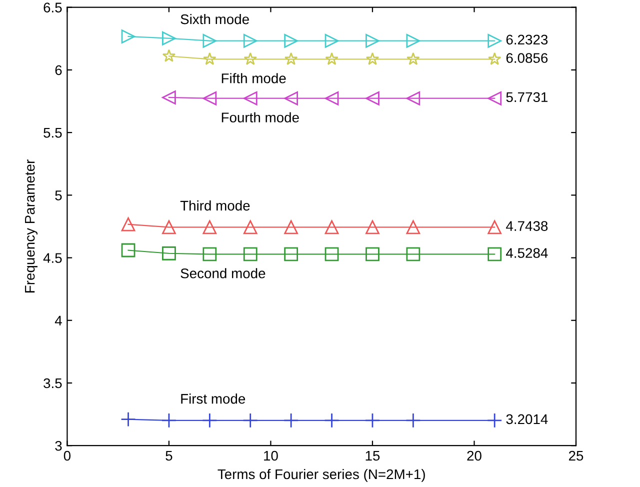  What do you see at coordinates (527, 39) in the screenshot?
I see `data-label: 6.2323` at bounding box center [527, 39].